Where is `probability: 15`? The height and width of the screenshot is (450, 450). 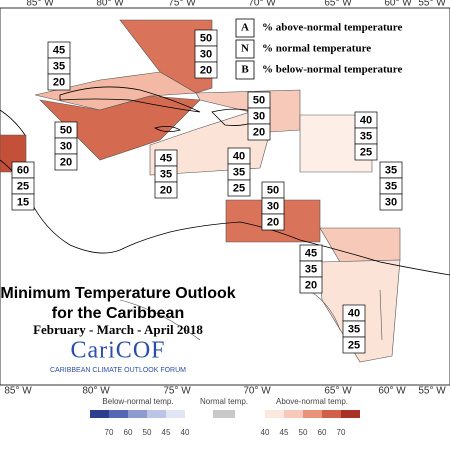 probability: 15 is located at coordinates (23, 202).